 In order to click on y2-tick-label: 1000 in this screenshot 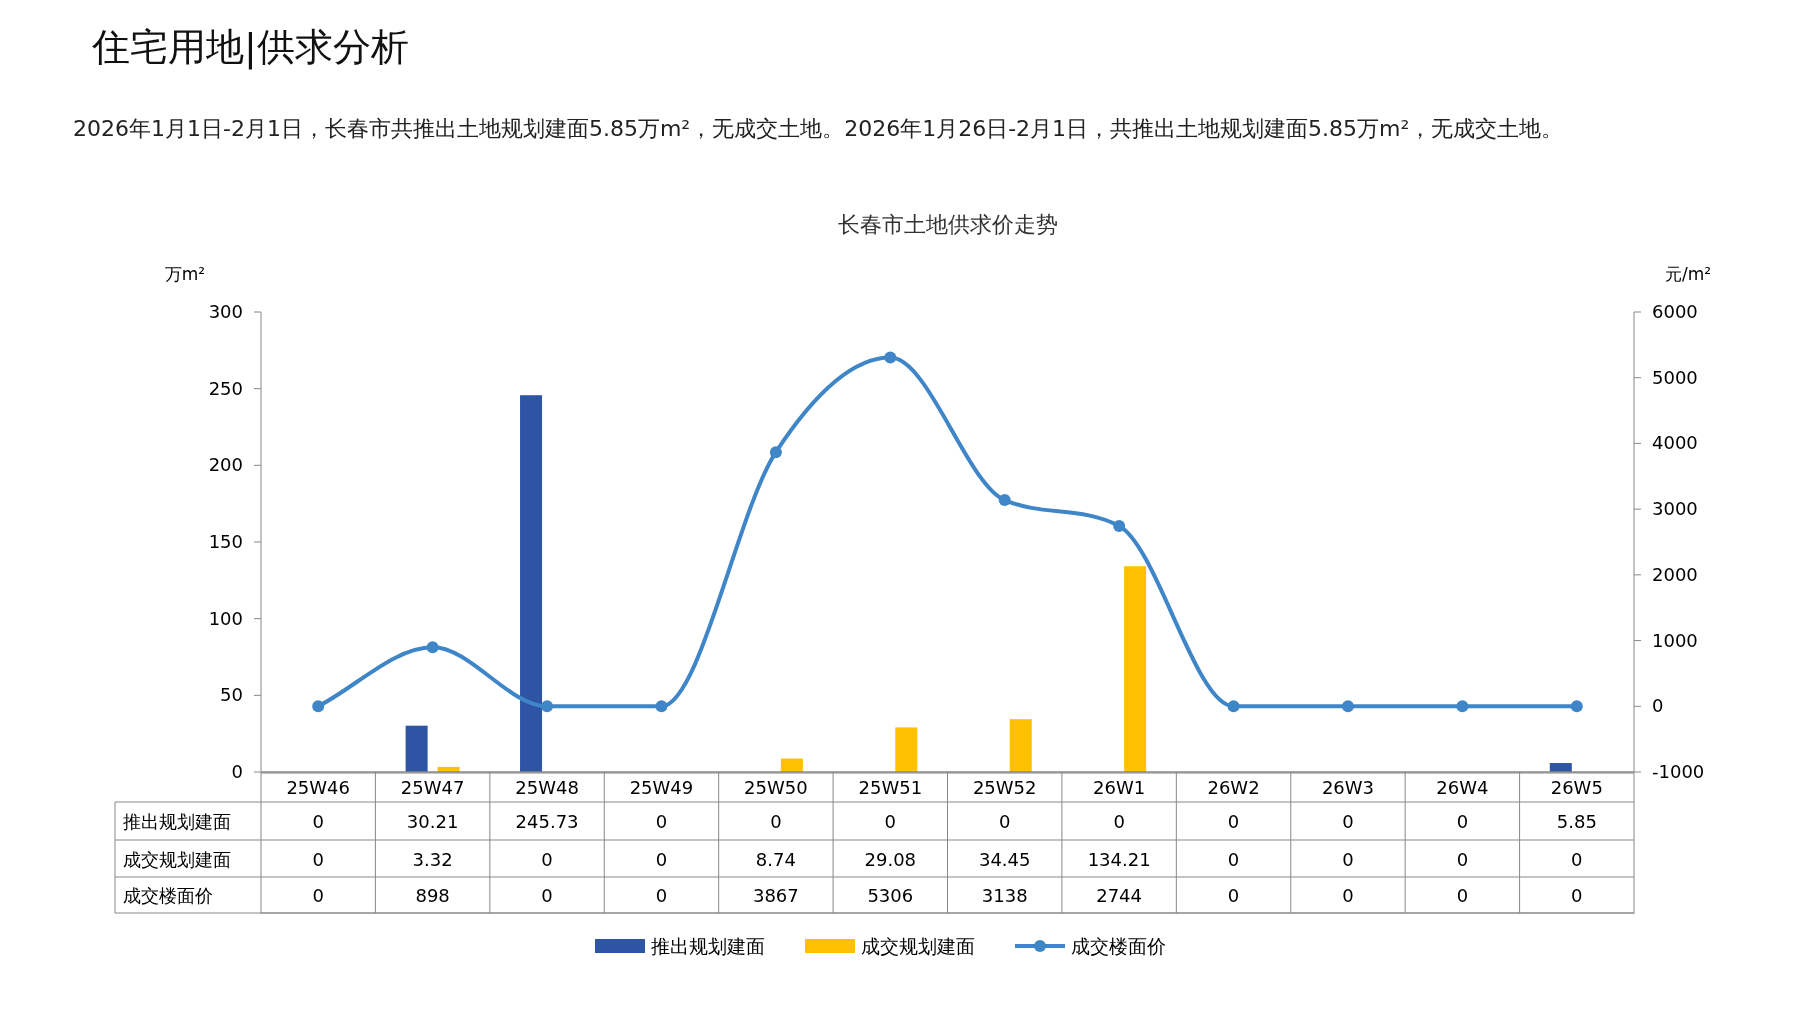, I will do `click(1675, 640)`.